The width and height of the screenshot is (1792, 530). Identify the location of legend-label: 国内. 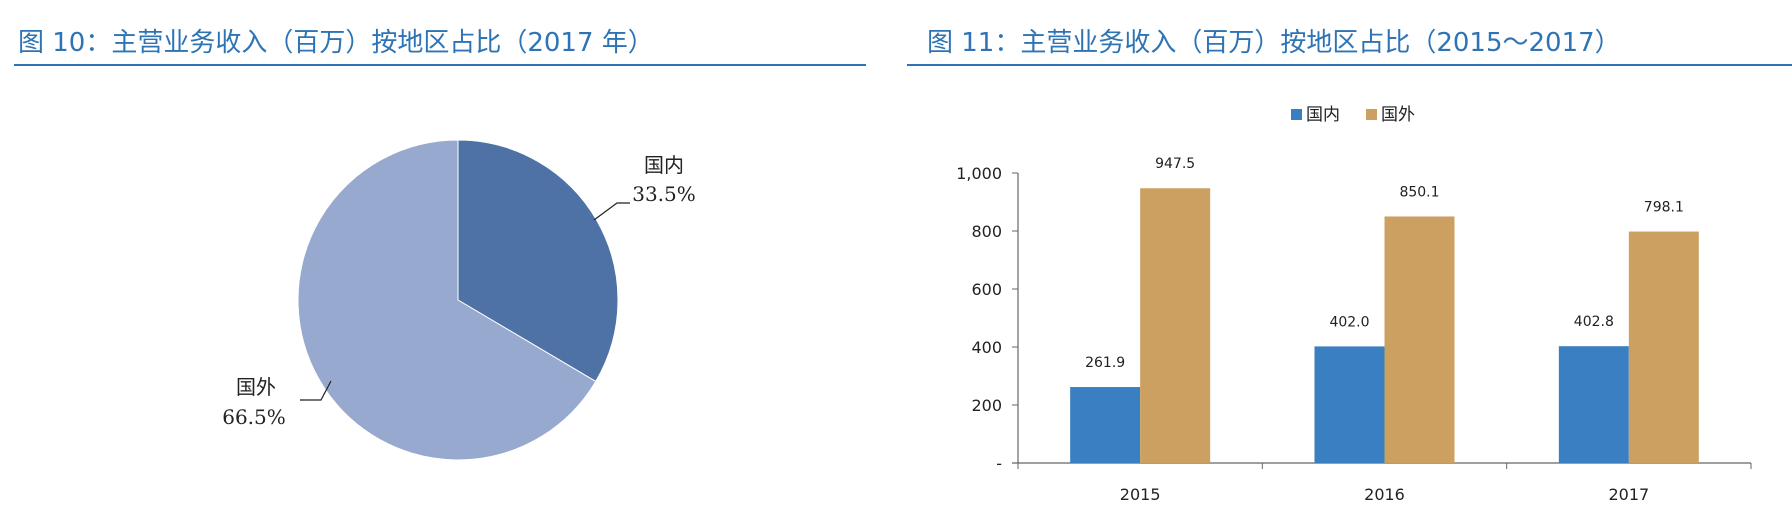
(1323, 115).